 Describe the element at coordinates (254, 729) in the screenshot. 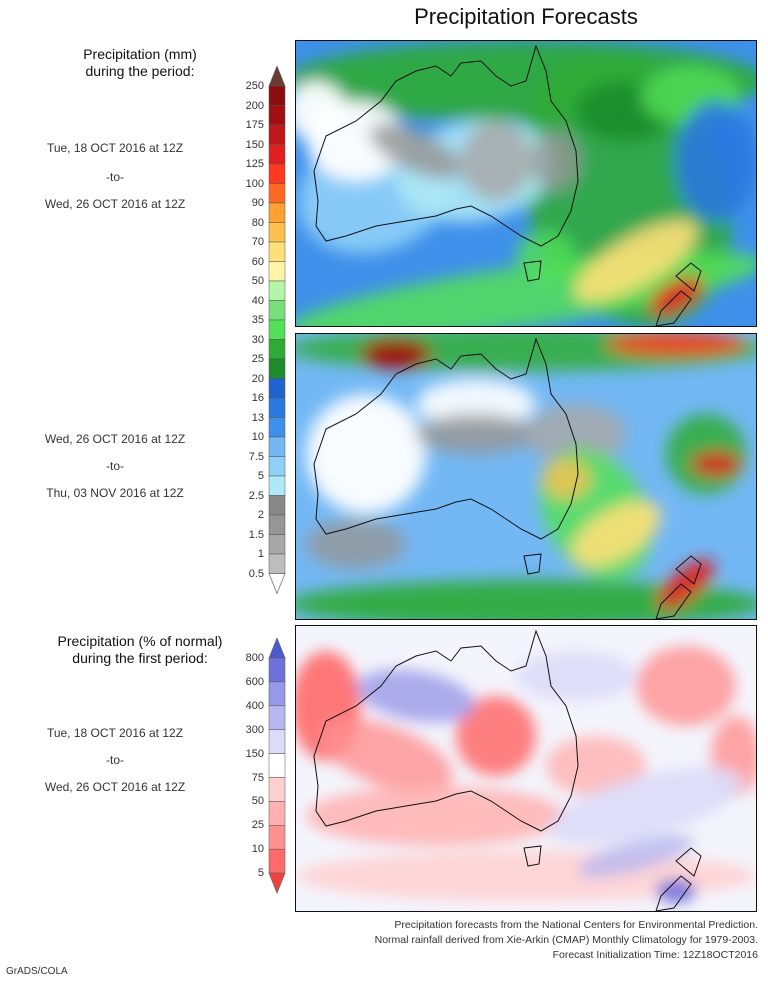

I see `colorbar-tick-label: 300` at that location.